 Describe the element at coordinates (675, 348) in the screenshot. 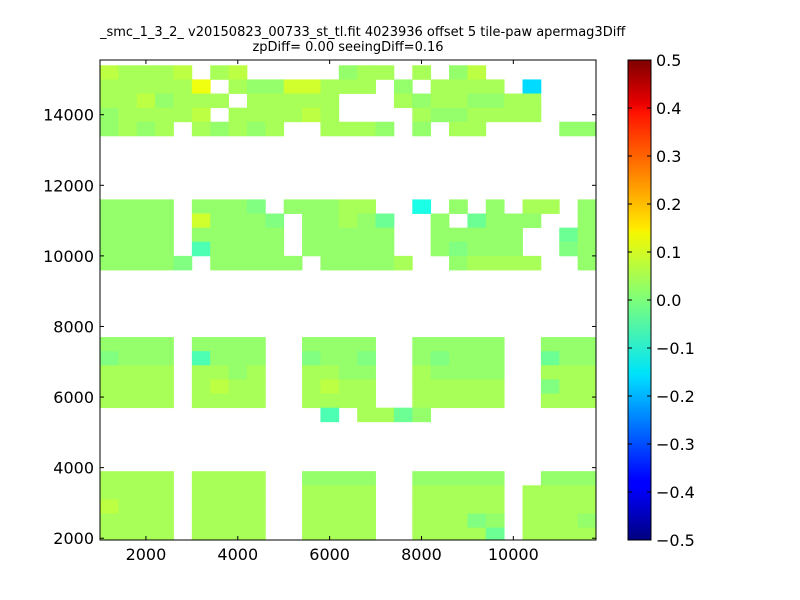

I see `colorbar-tick-label: −0.1` at that location.